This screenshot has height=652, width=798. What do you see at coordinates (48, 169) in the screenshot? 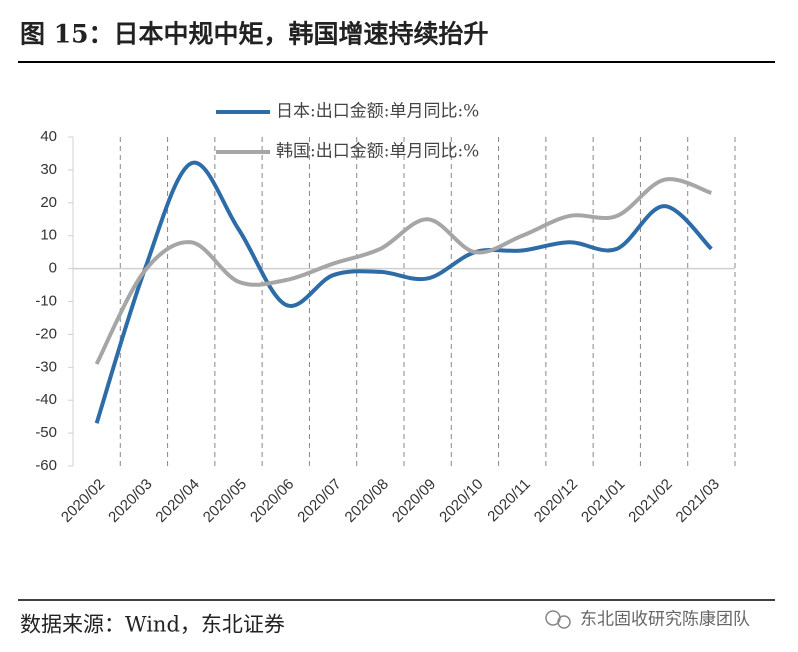
I see `y-tick-label: 30` at bounding box center [48, 169].